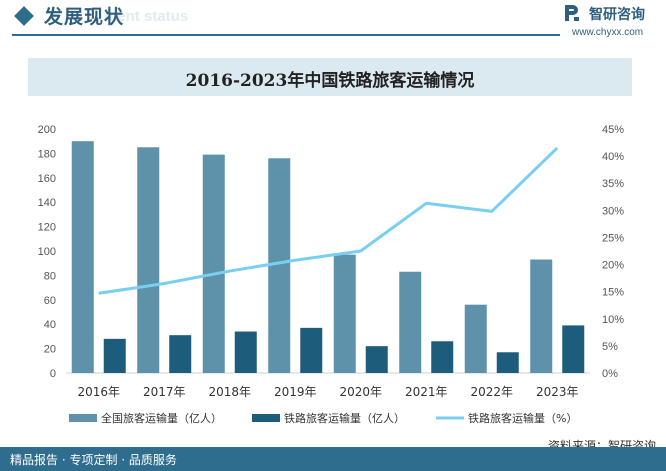 The height and width of the screenshot is (471, 666). What do you see at coordinates (617, 15) in the screenshot?
I see `brand-name: 智研咨询` at bounding box center [617, 15].